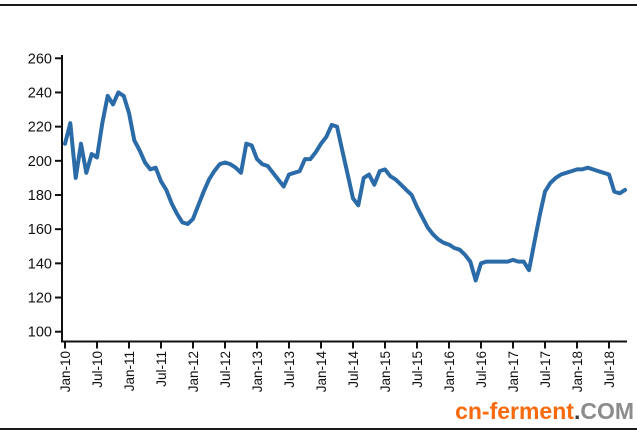 The height and width of the screenshot is (433, 637). What do you see at coordinates (449, 371) in the screenshot?
I see `x-tick-label: Jan-16` at bounding box center [449, 371].